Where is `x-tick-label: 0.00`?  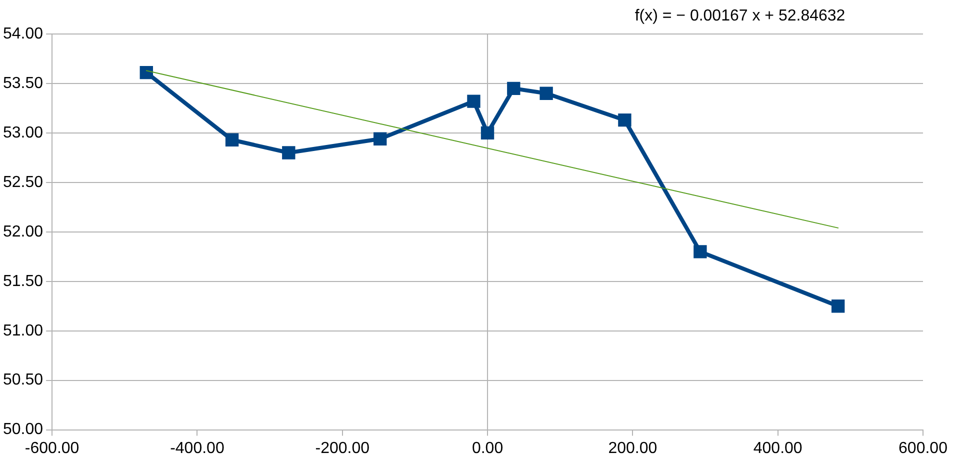
x-tick-label: 0.00 is located at coordinates (488, 448).